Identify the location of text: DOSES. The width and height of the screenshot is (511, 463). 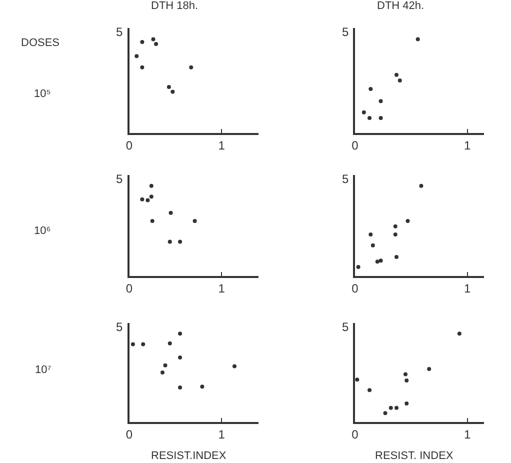
(40, 43).